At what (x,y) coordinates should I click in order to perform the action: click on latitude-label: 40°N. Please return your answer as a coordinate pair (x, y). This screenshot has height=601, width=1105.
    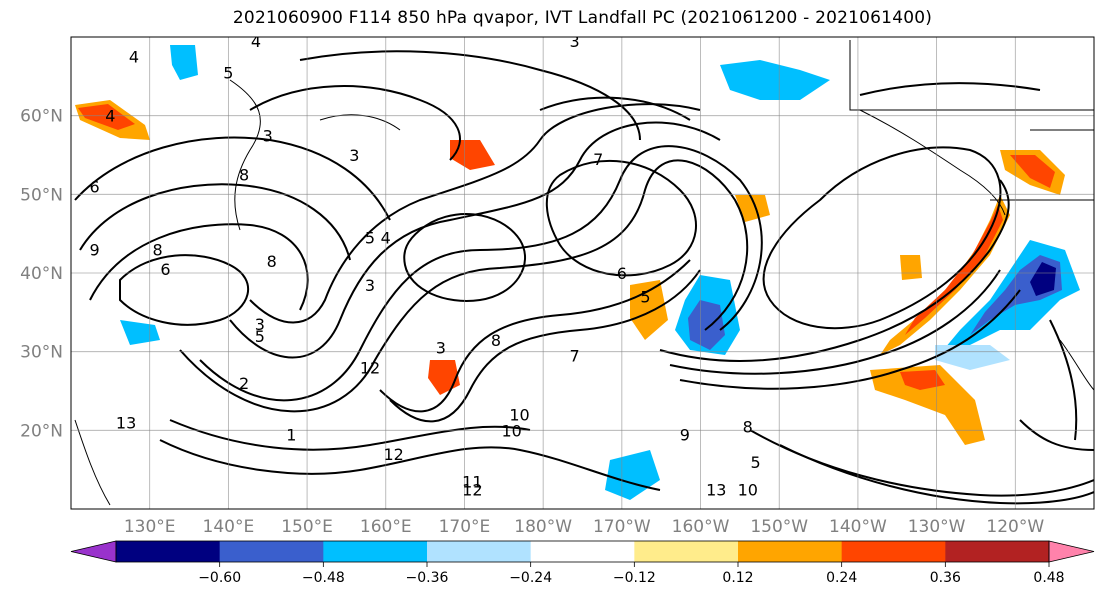
    Looking at the image, I should click on (41, 274).